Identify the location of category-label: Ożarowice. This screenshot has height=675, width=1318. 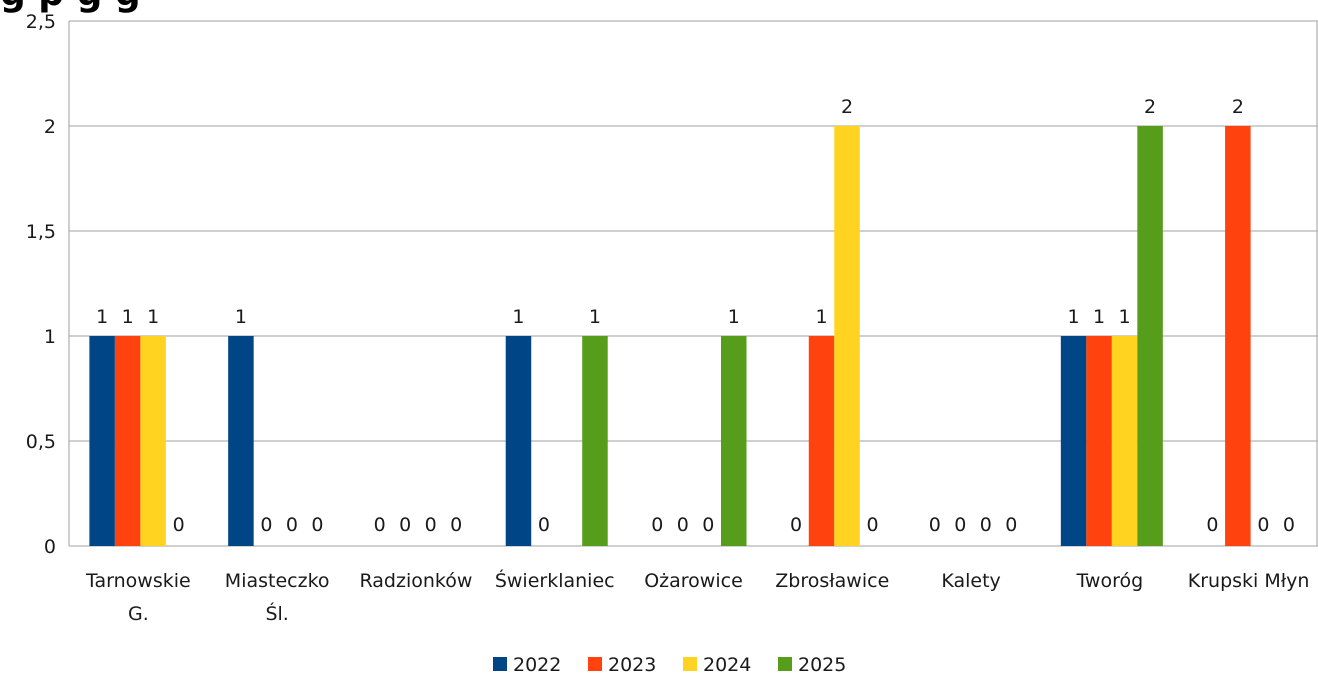
(693, 581).